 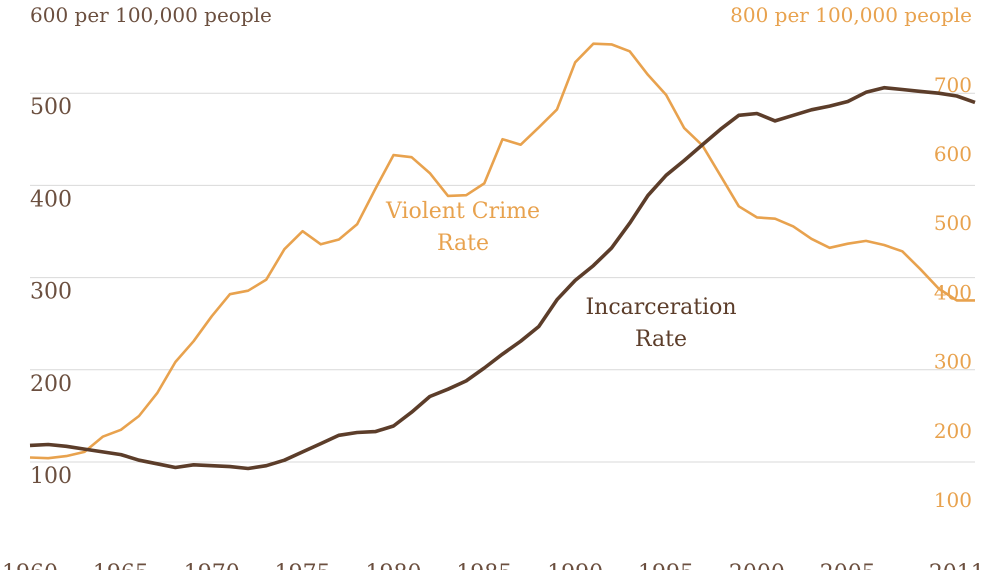 I want to click on x-tick-label: 1975, so click(x=303, y=565).